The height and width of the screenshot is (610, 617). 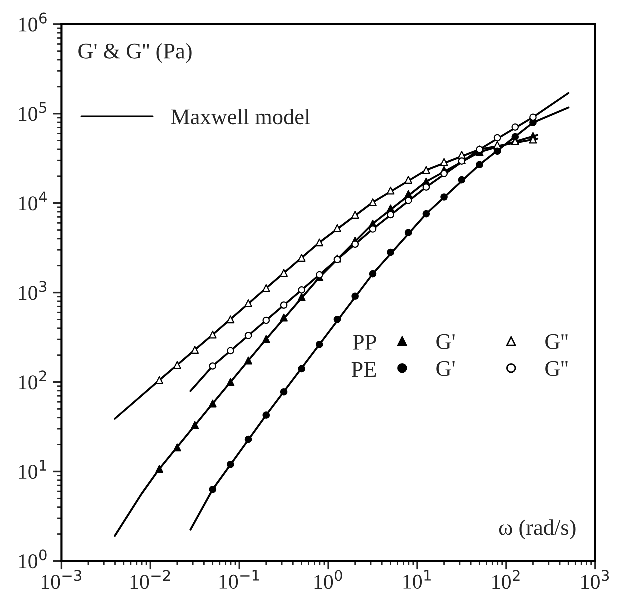 What do you see at coordinates (33, 559) in the screenshot?
I see `y-tick-label: 10$^{0}$` at bounding box center [33, 559].